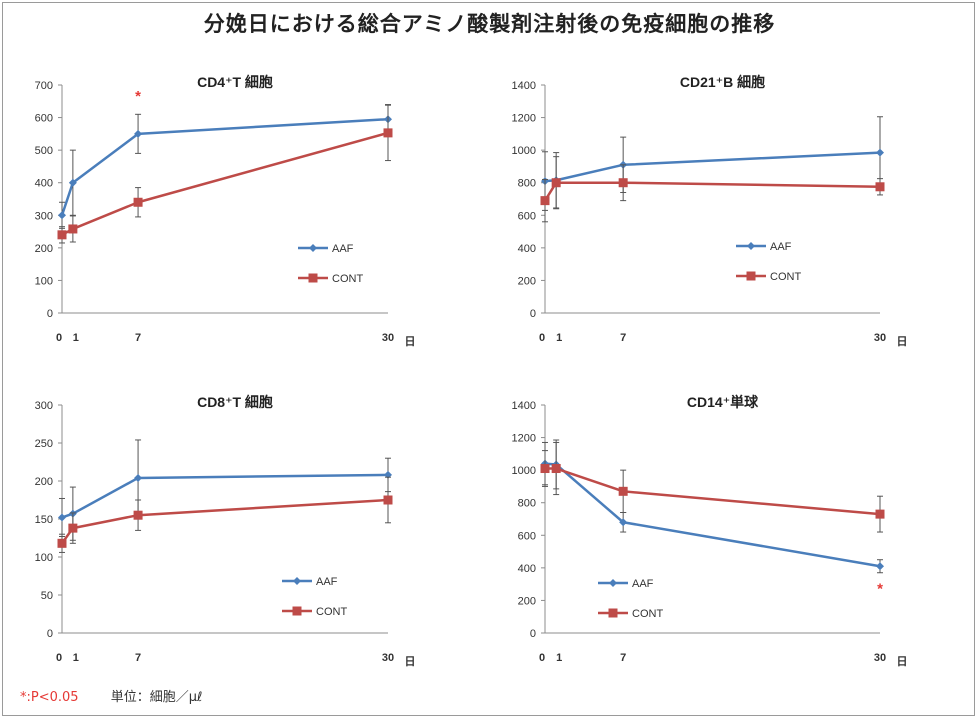  What do you see at coordinates (47, 596) in the screenshot?
I see `y-tick-label: 50` at bounding box center [47, 596].